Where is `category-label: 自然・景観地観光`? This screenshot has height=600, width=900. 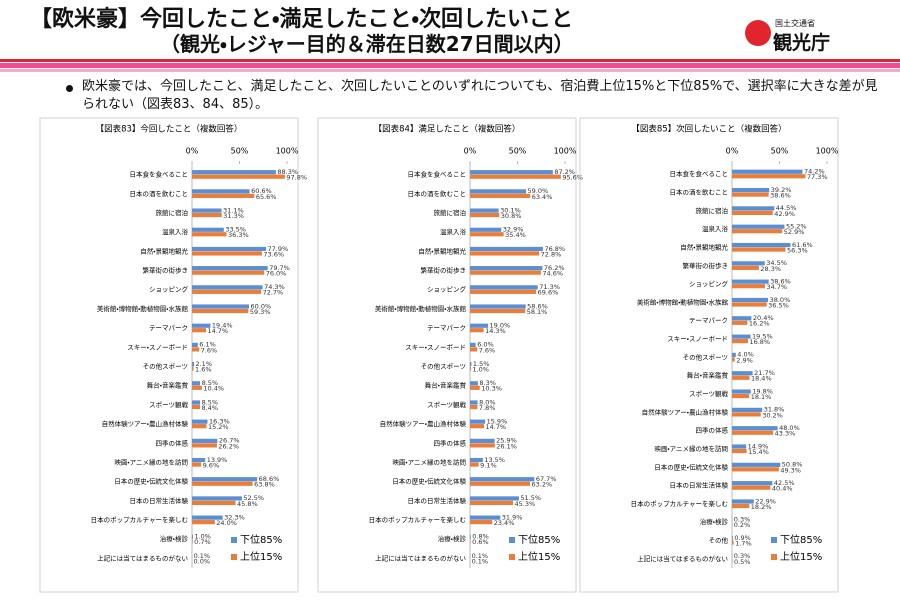
category-label: 自然・景観地観光 is located at coordinates (442, 250).